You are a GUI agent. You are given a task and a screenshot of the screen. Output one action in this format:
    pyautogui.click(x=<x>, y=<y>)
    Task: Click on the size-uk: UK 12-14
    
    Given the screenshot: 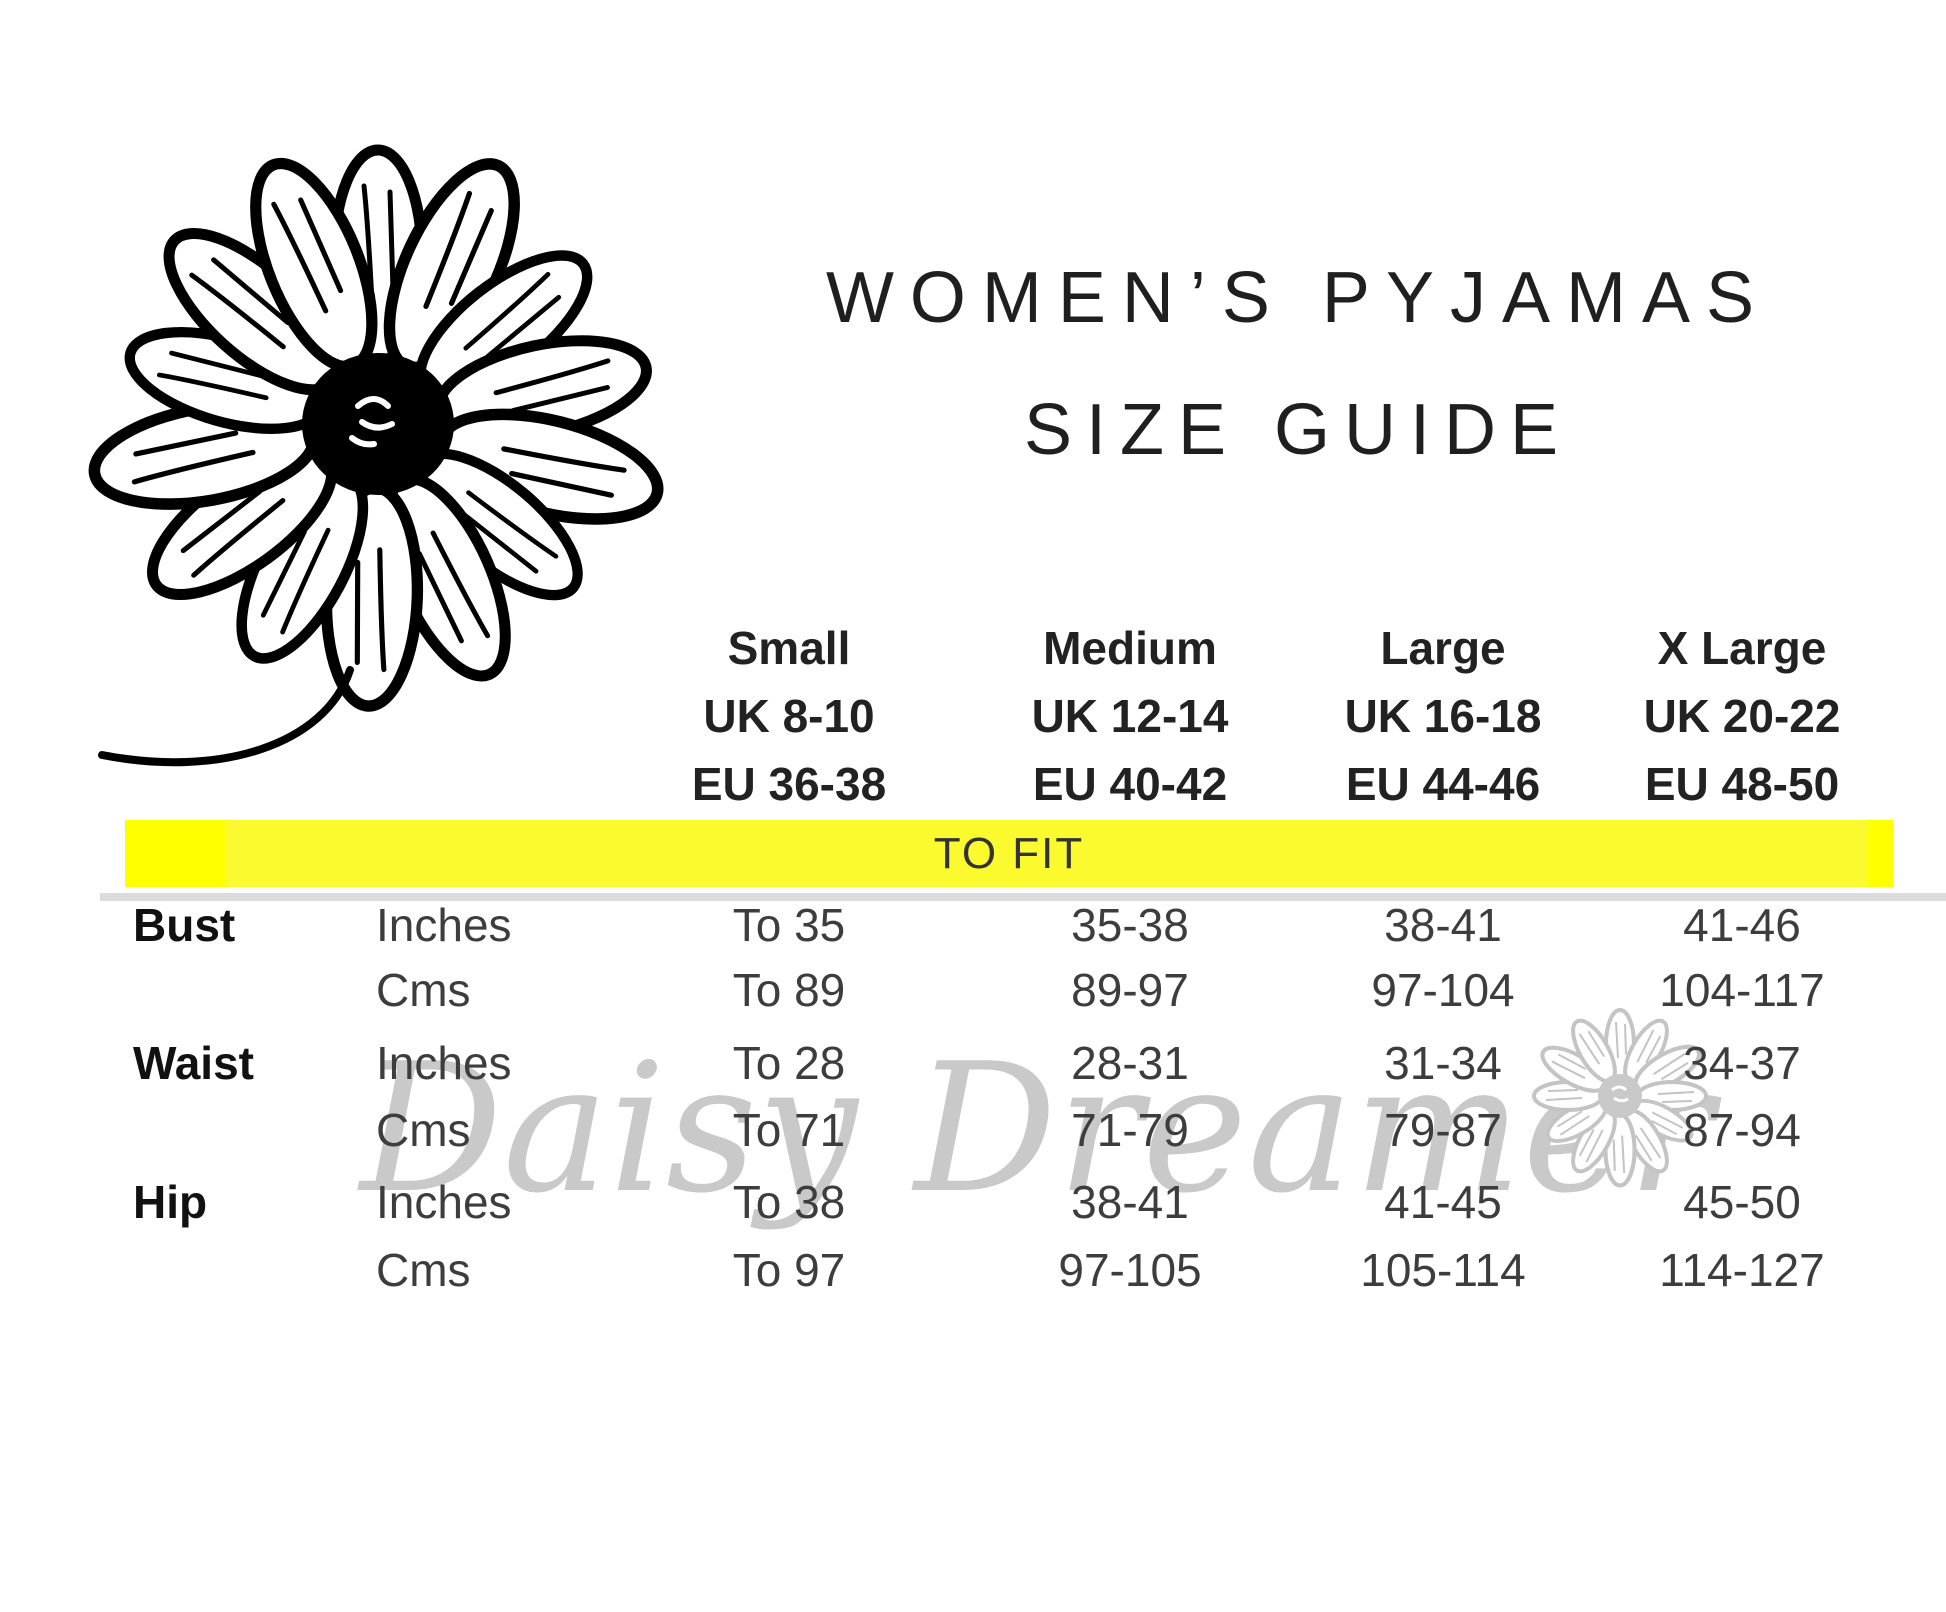 What is the action you would take?
    pyautogui.click(x=1130, y=716)
    